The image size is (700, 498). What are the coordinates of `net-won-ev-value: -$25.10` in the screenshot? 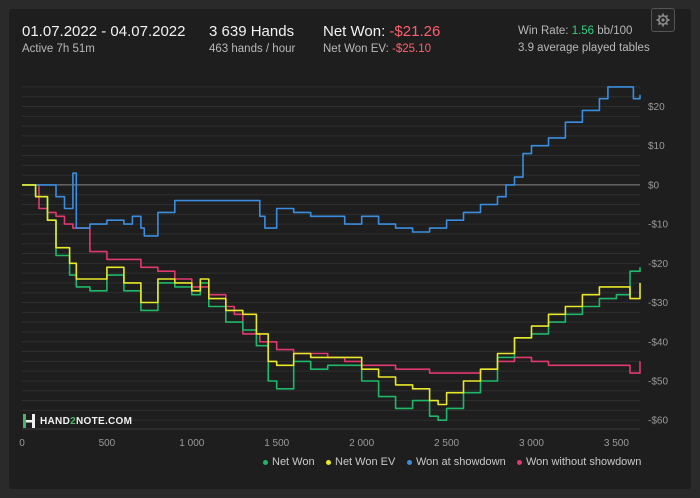 It's located at (412, 49).